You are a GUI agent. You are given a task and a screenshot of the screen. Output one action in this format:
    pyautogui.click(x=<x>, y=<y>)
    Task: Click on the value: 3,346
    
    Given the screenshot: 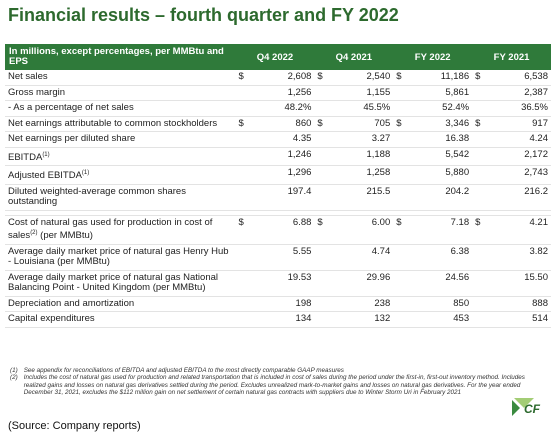 What is the action you would take?
    pyautogui.click(x=457, y=123)
    